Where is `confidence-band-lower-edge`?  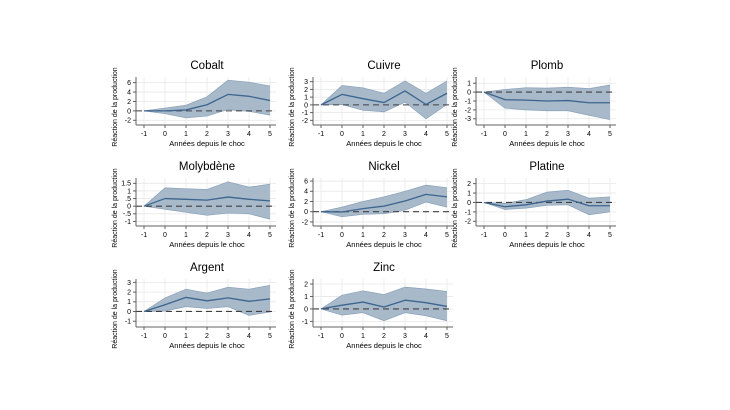 confidence-band-lower-edge is located at coordinates (384, 209).